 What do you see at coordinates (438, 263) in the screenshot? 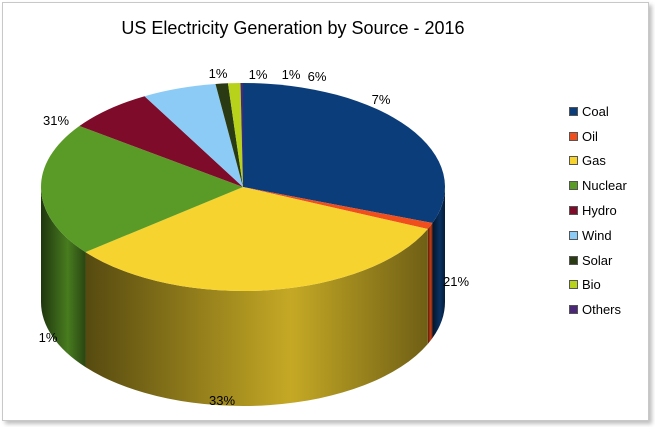
I see `pie-side-coal` at bounding box center [438, 263].